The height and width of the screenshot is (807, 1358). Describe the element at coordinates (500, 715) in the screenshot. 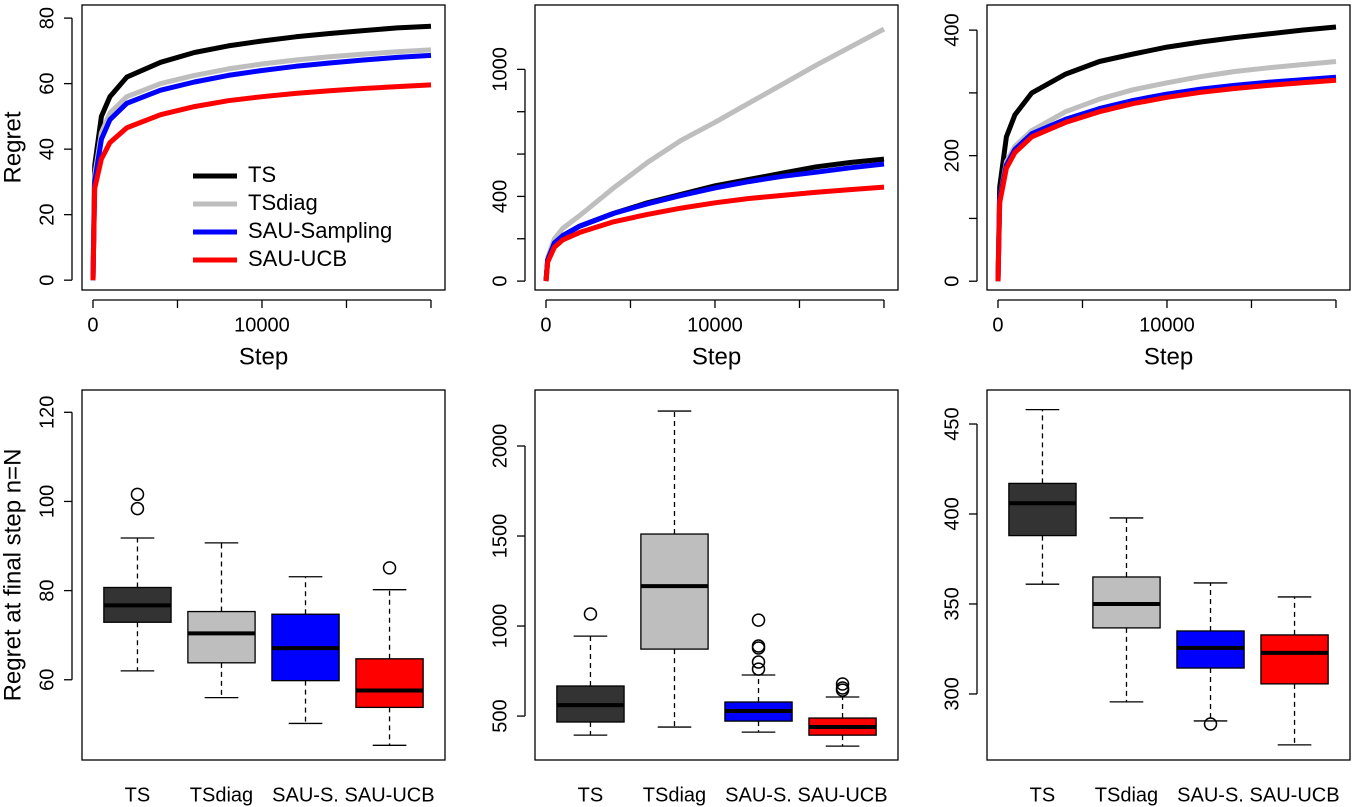

I see `y-tick-label: 500` at that location.